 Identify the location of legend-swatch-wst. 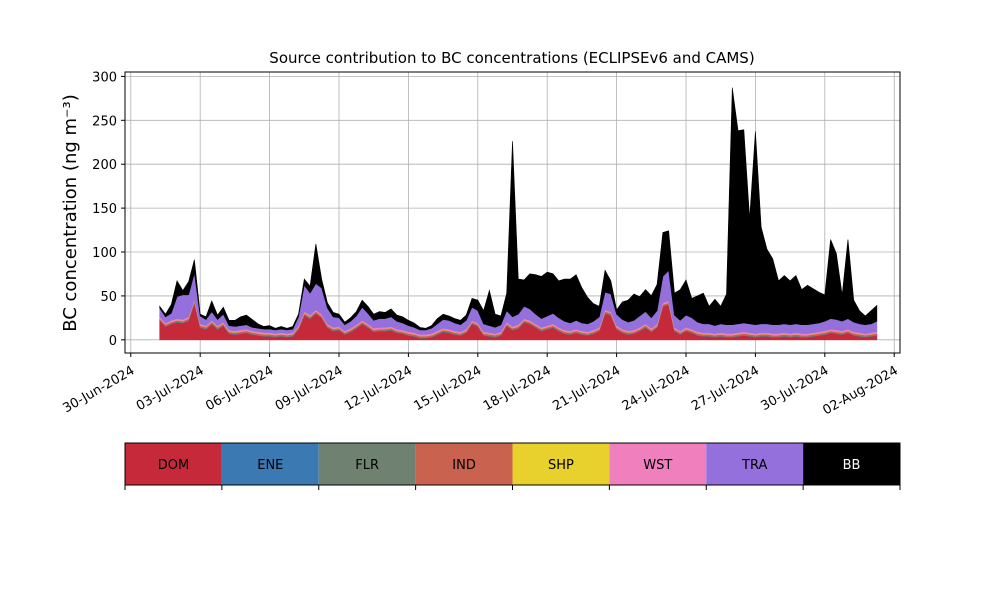
(658, 464).